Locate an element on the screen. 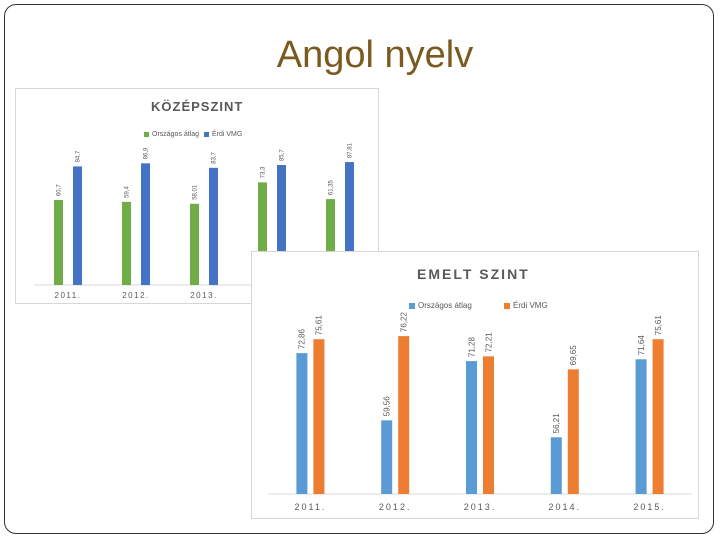  slide-title: Angol nyelv is located at coordinates (375, 55).